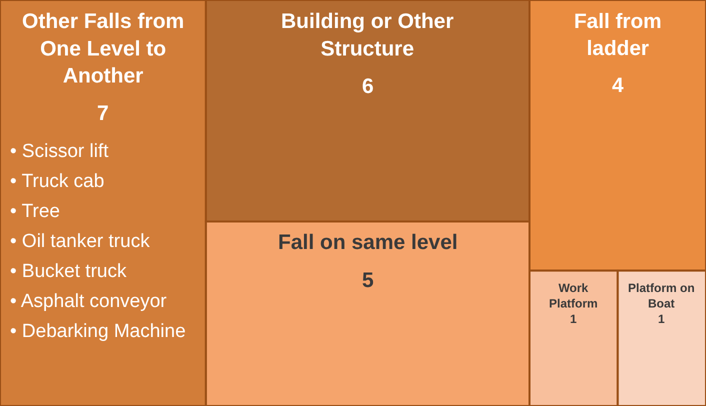 Image resolution: width=706 pixels, height=406 pixels. I want to click on text: • Bucket truck, so click(68, 271).